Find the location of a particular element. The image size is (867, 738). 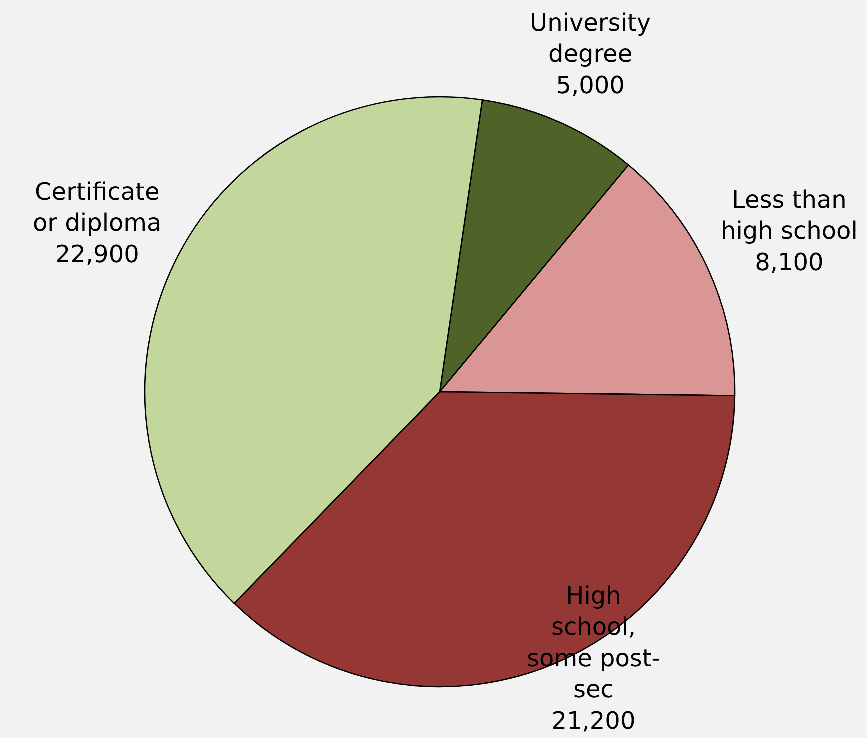

slice-label: Less than high school is located at coordinates (789, 216).